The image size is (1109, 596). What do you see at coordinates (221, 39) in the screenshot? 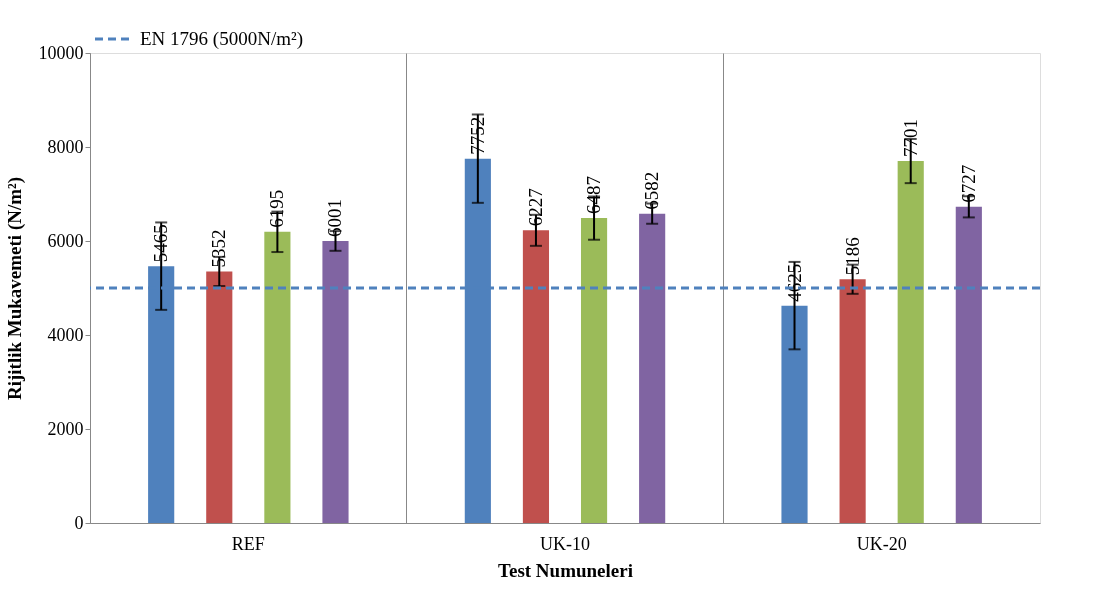
I see `legend-label: EN 1796 (5000N/m²)` at bounding box center [221, 39].